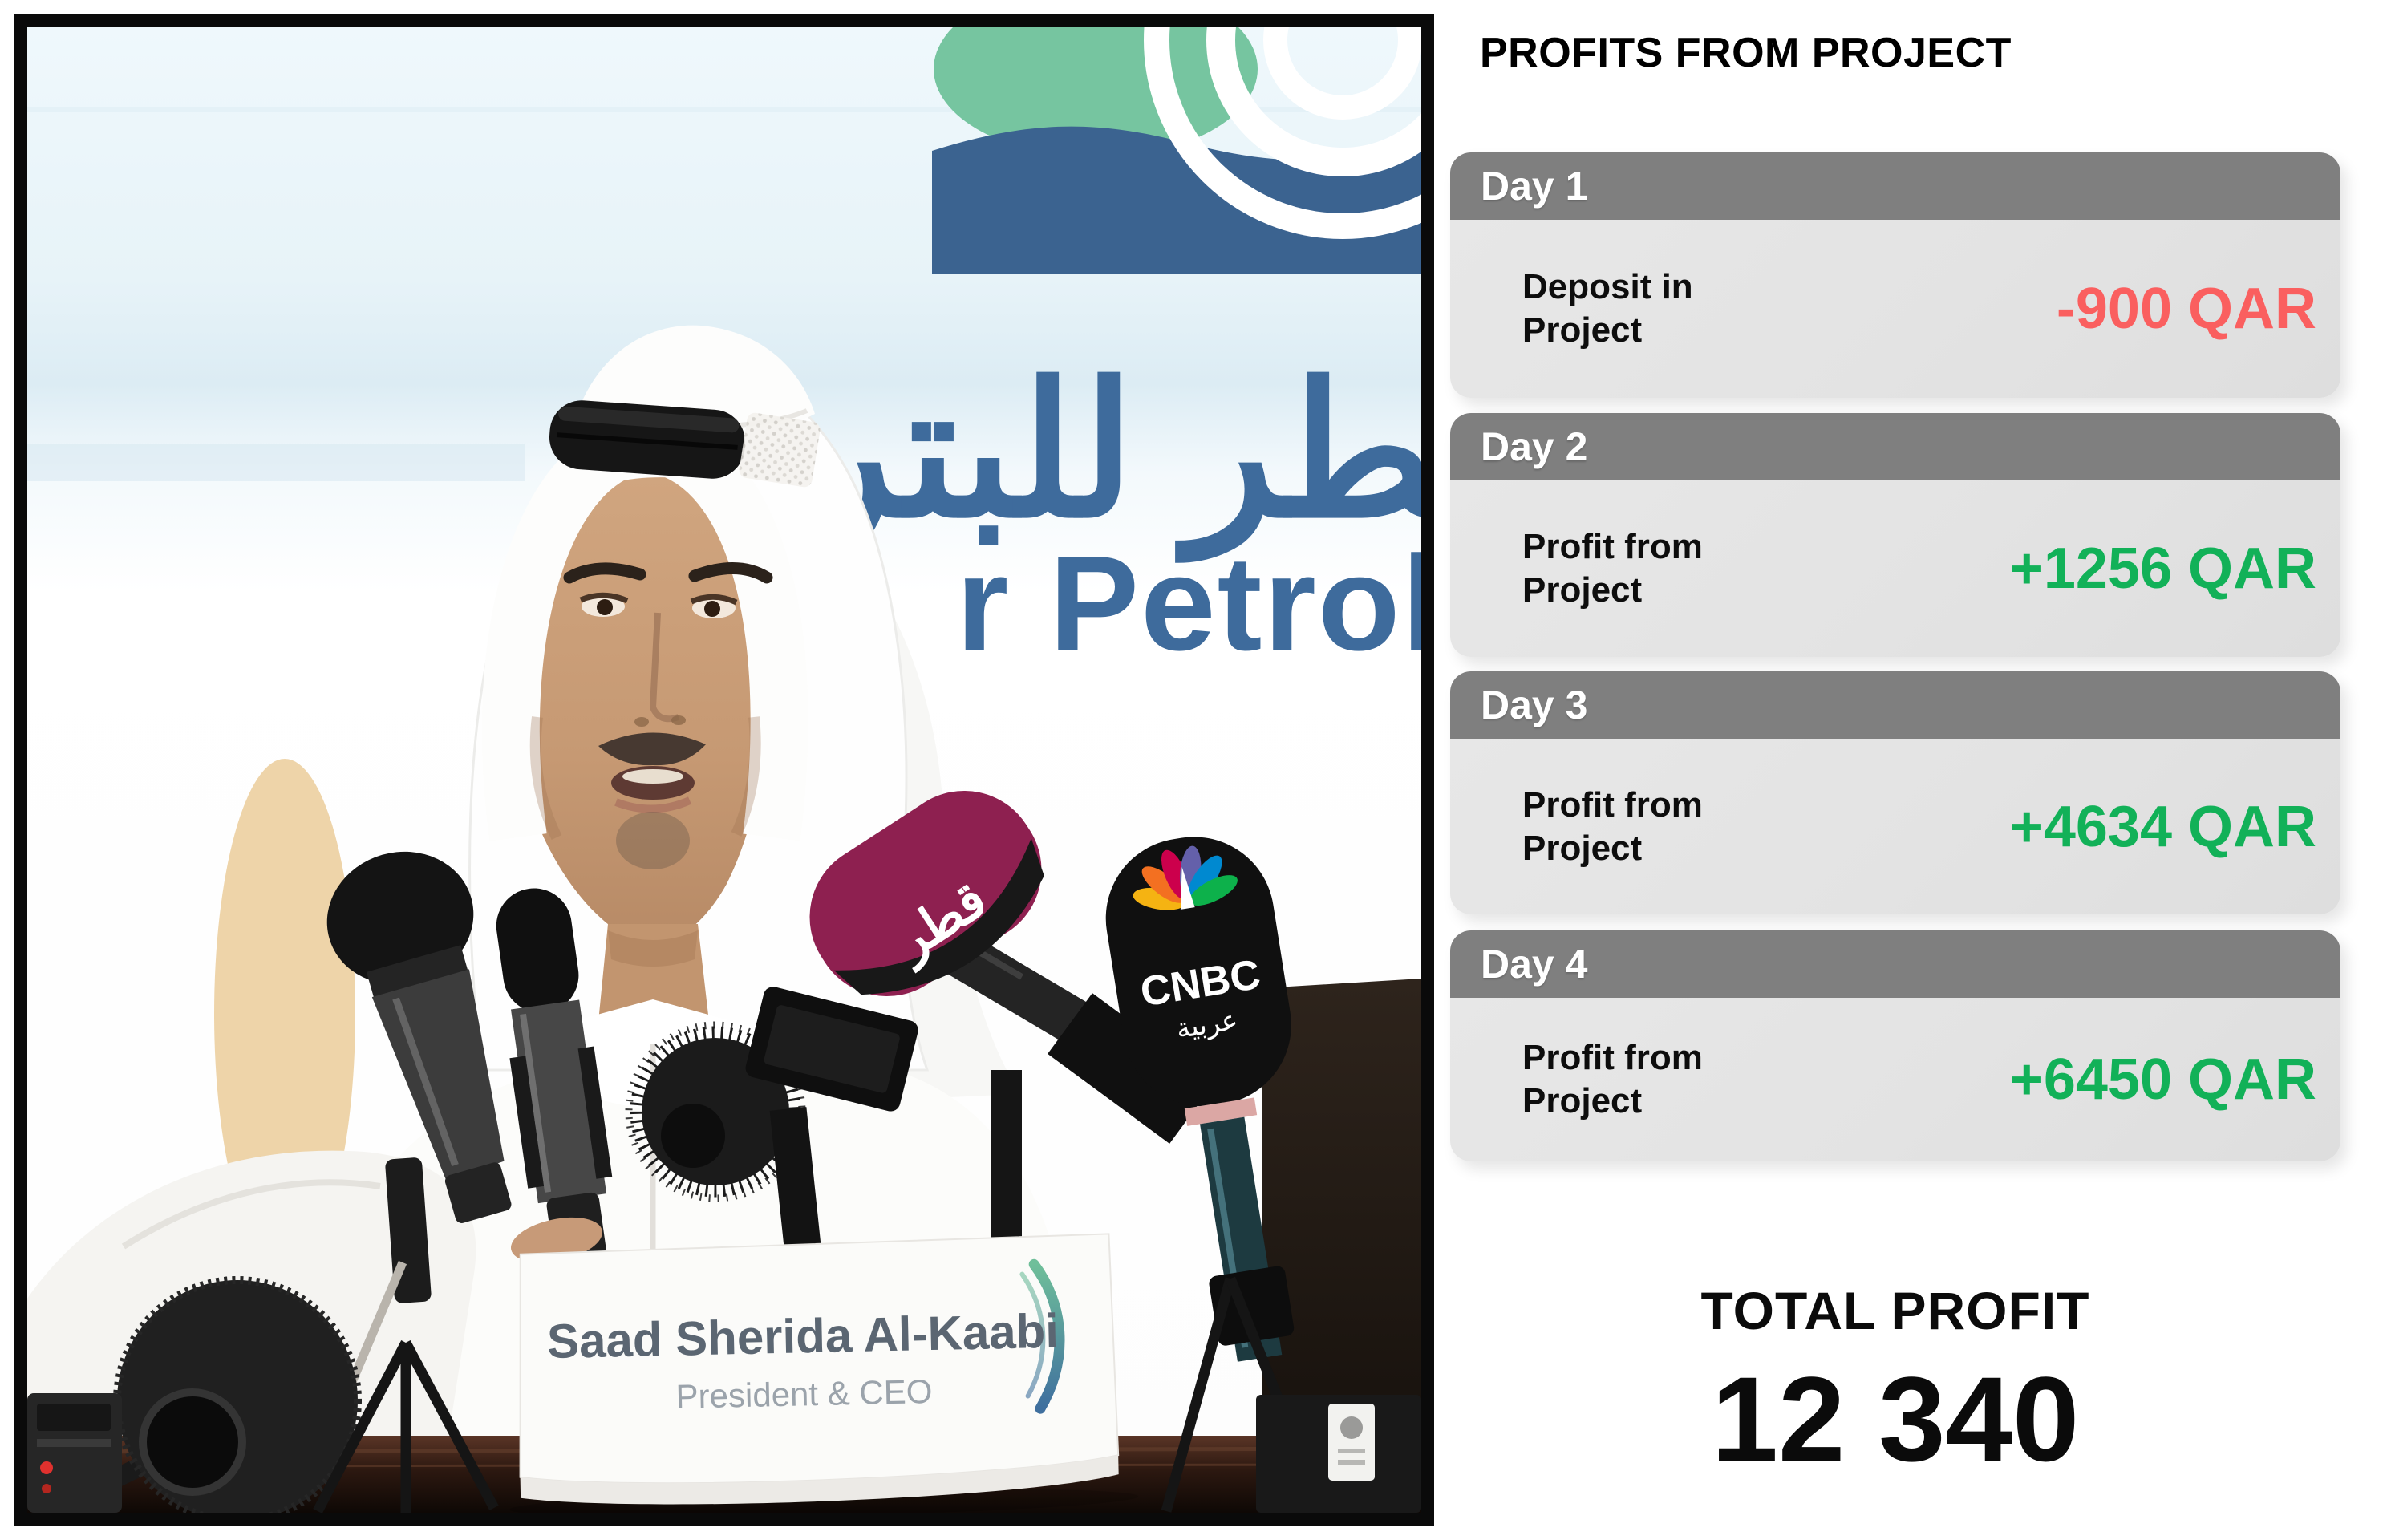 The height and width of the screenshot is (1540, 2391). Describe the element at coordinates (926, 893) in the screenshot. I see `mic-qatar-capsule: قطر` at that location.